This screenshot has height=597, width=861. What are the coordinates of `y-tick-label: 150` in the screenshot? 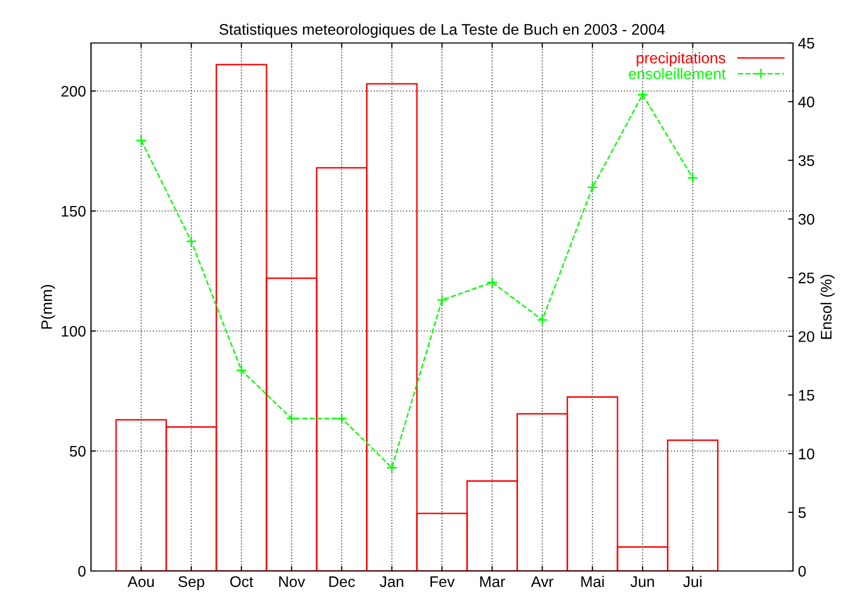 It's located at (74, 211).